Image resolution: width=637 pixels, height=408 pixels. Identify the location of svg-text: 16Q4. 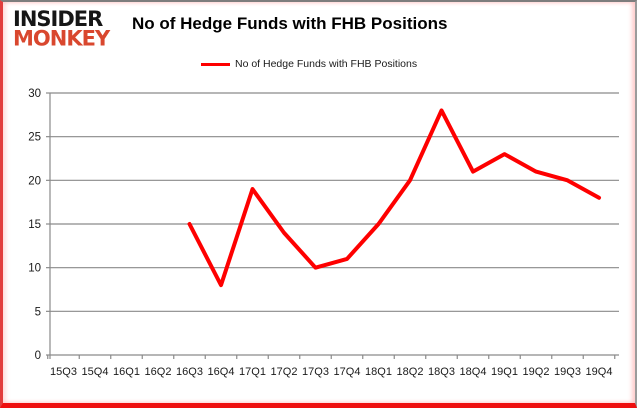
(221, 372).